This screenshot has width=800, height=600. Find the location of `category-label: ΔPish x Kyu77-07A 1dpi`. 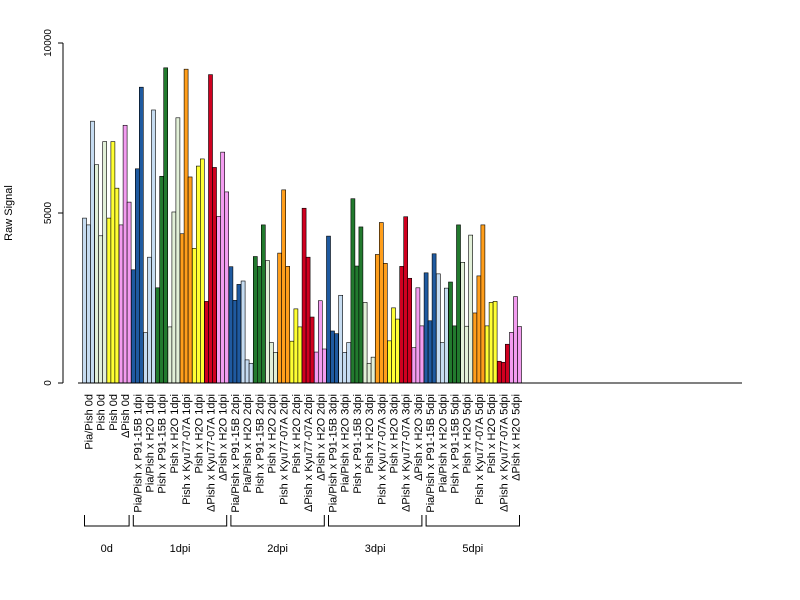

category-label: ΔPish x Kyu77-07A 1dpi is located at coordinates (212, 453).